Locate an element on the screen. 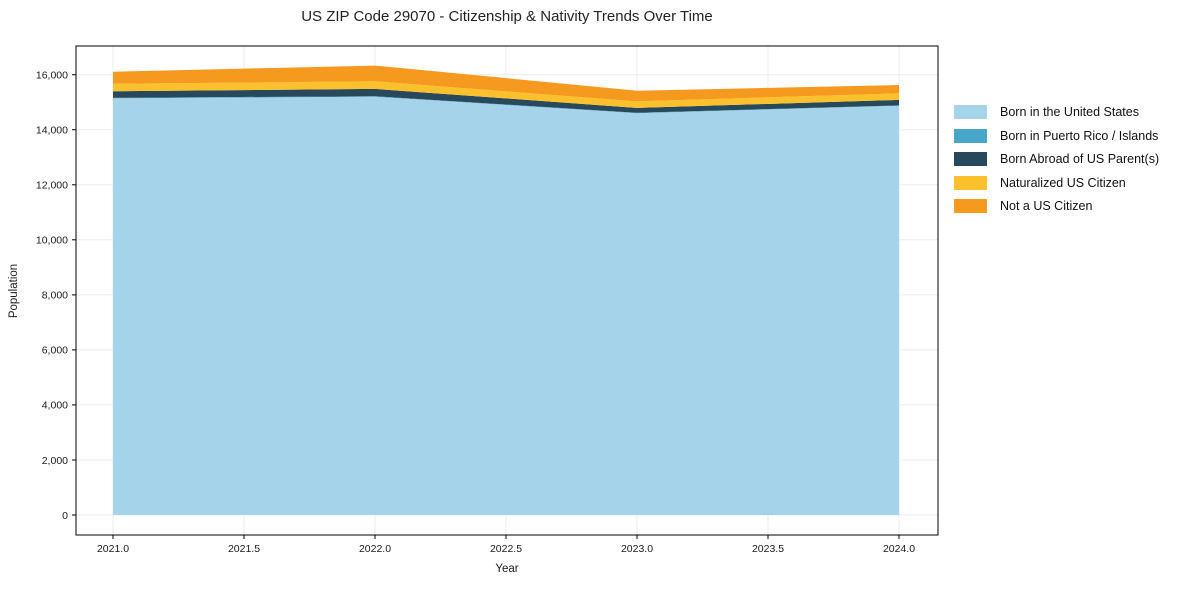 This screenshot has height=590, width=1189. legend-item-born-pr: Born in Puerto Rico / Islands is located at coordinates (1056, 135).